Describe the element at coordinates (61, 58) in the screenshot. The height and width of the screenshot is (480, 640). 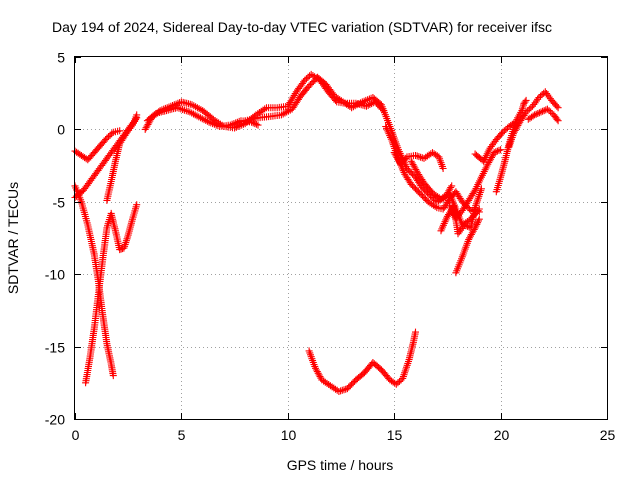
I see `y-tick-label: 5` at that location.